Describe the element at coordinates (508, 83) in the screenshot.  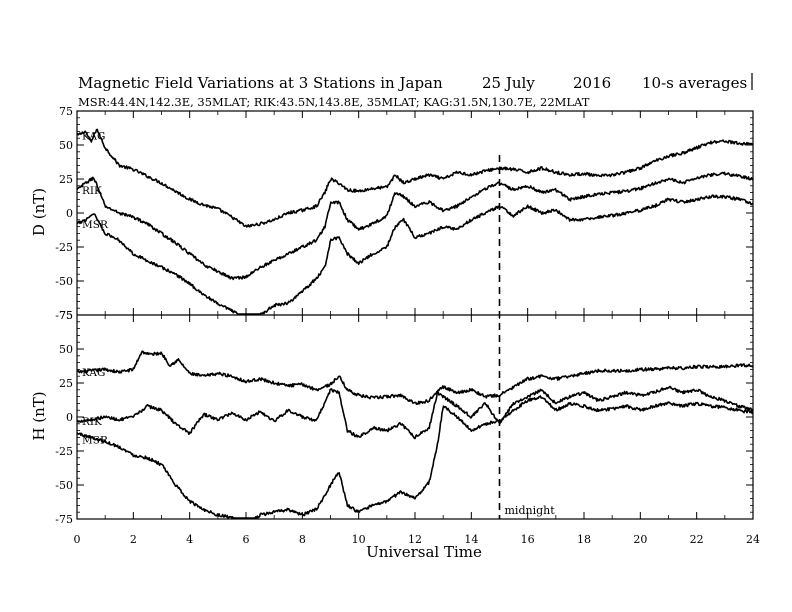
I see `chart-title-date: 25 July` at that location.